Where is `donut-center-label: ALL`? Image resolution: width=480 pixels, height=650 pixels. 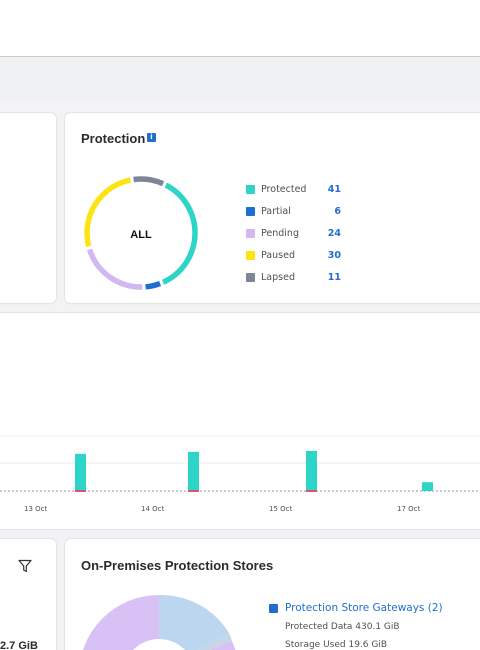
donut-center-label: ALL is located at coordinates (141, 235).